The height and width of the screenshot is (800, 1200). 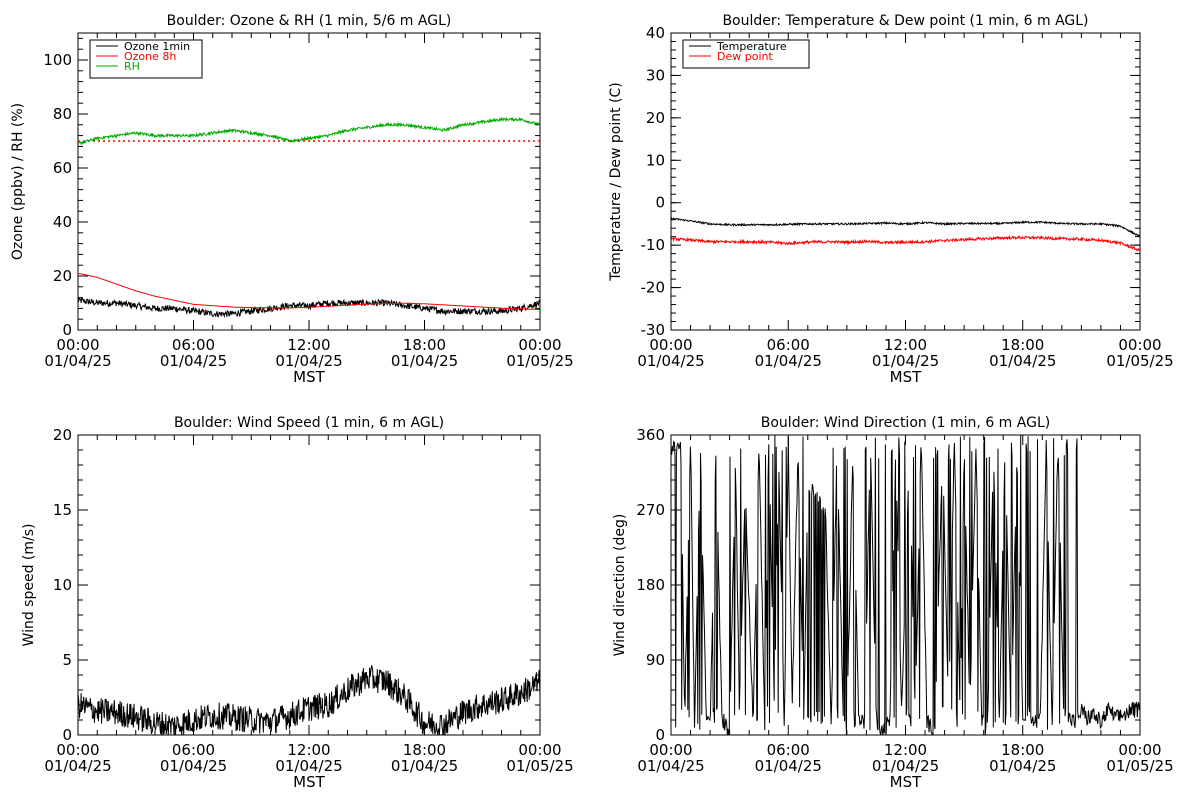 I want to click on y-tick-label: 60, so click(x=62, y=168).